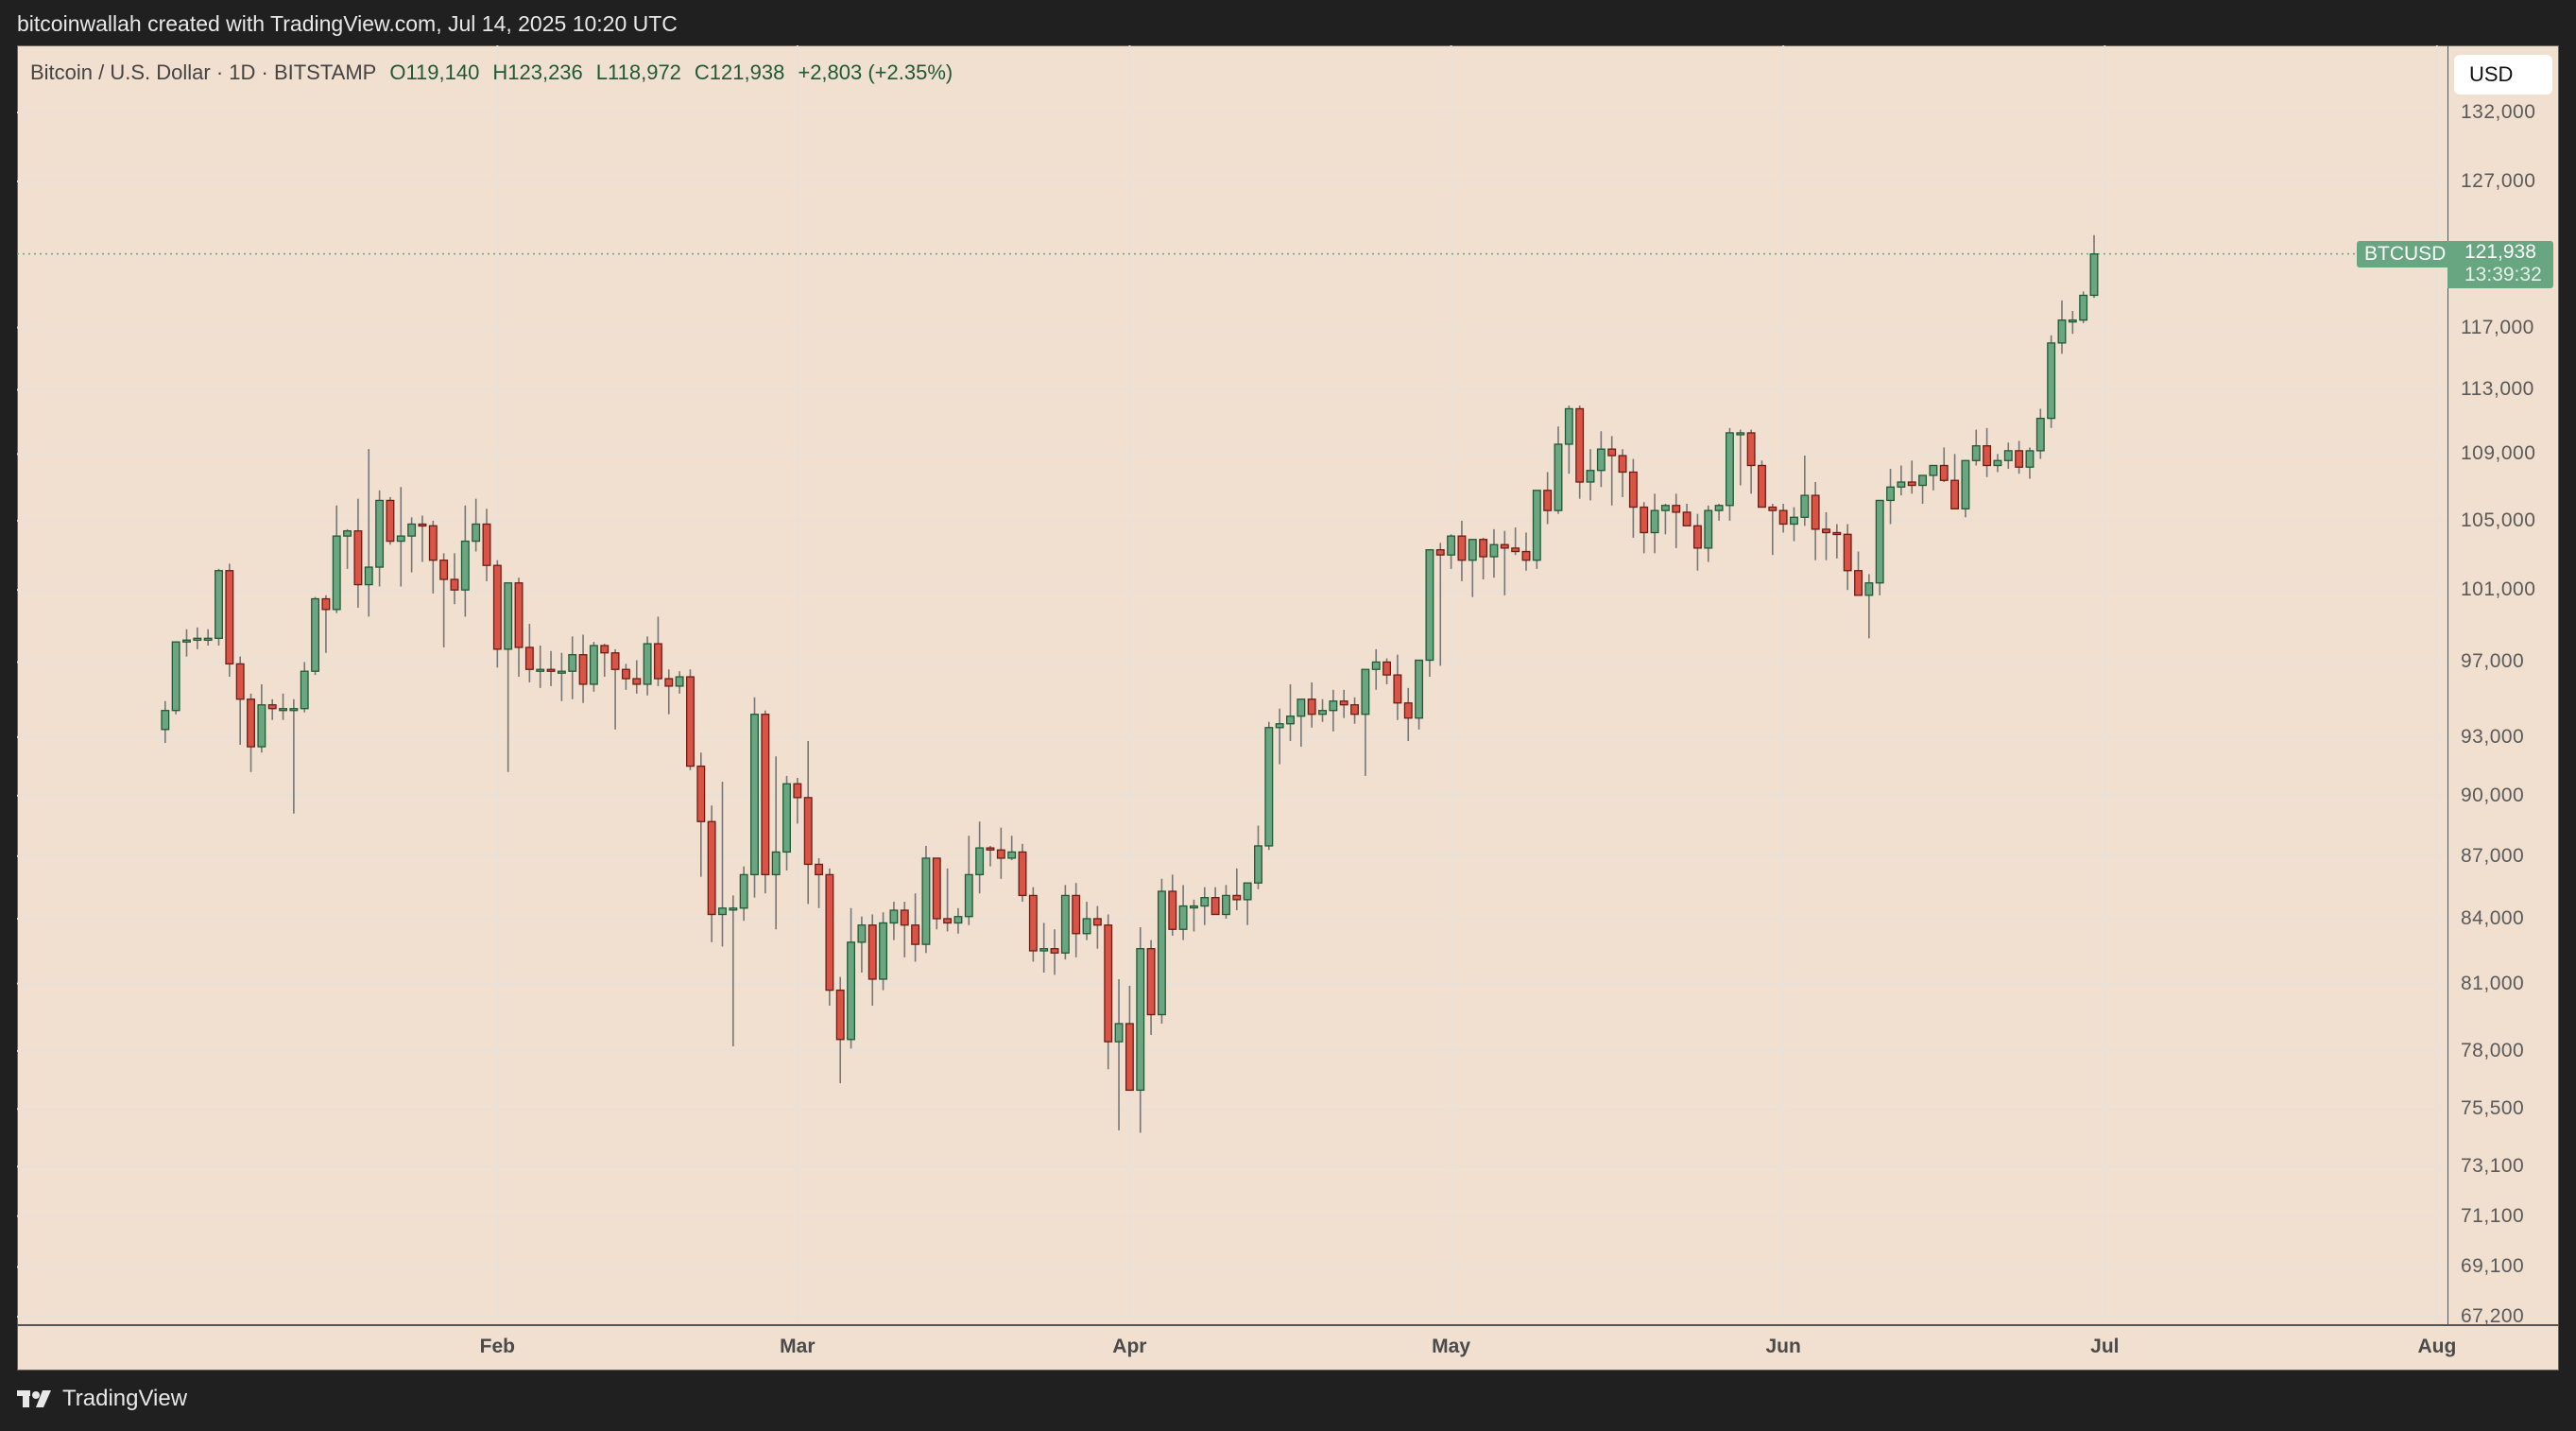 The image size is (2576, 1431). What do you see at coordinates (2503, 75) in the screenshot?
I see `currency-button: USD` at bounding box center [2503, 75].